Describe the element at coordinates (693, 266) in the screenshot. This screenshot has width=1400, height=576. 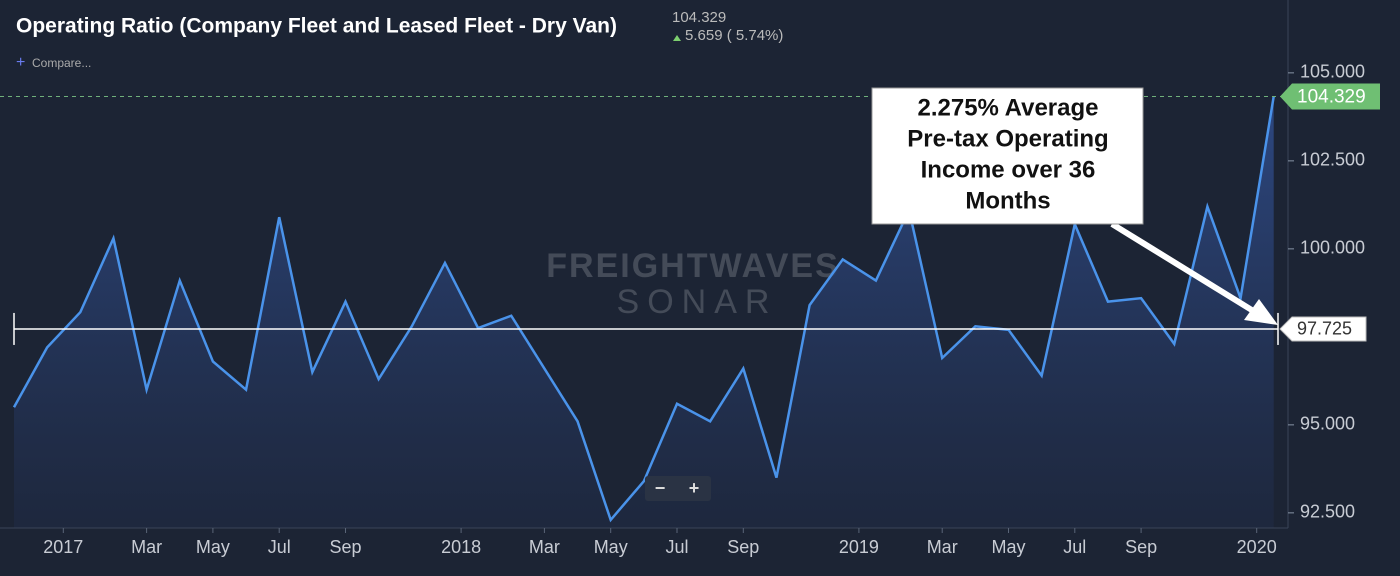
I see `watermark: FREIGHTWAVES` at that location.